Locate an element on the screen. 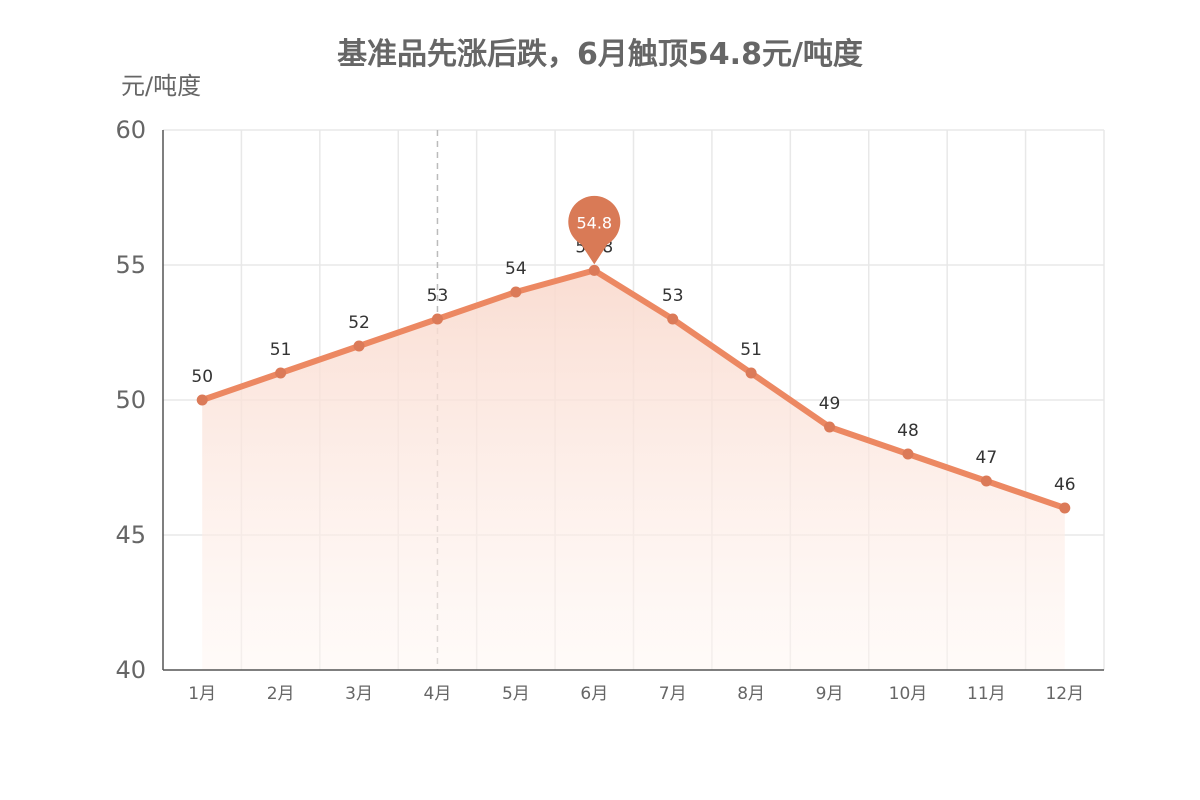 The height and width of the screenshot is (800, 1200). x-tick-label: 12月 is located at coordinates (1064, 694).